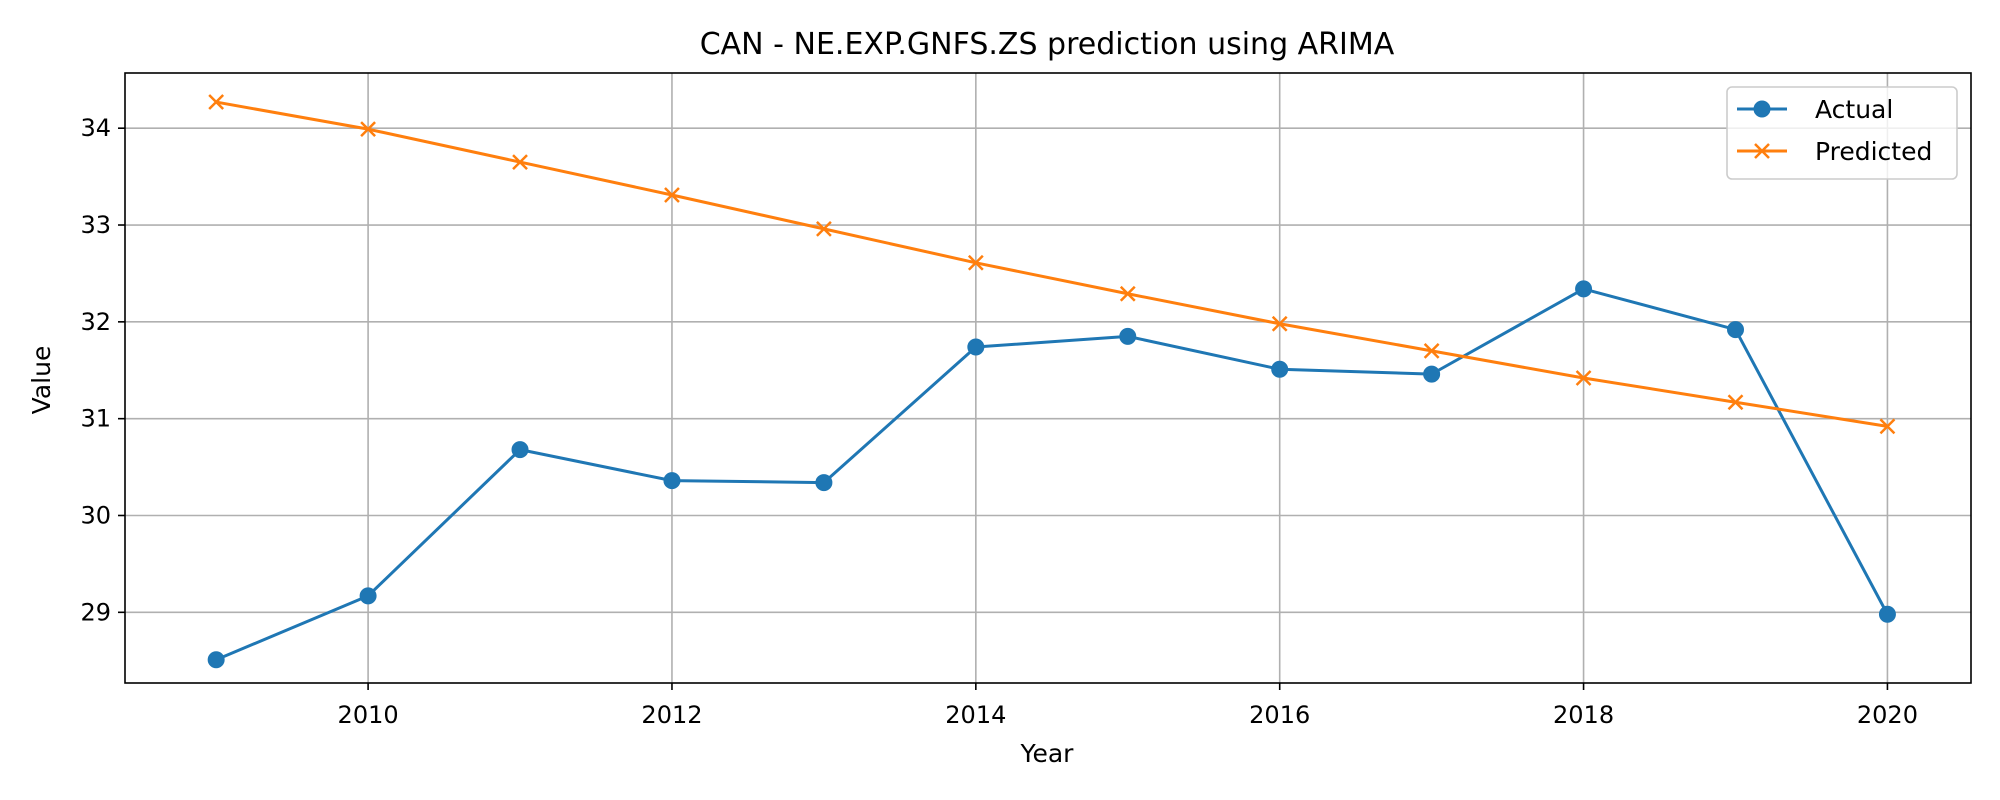 The width and height of the screenshot is (2000, 800). Describe the element at coordinates (368, 715) in the screenshot. I see `x-tick-label: 2010` at that location.